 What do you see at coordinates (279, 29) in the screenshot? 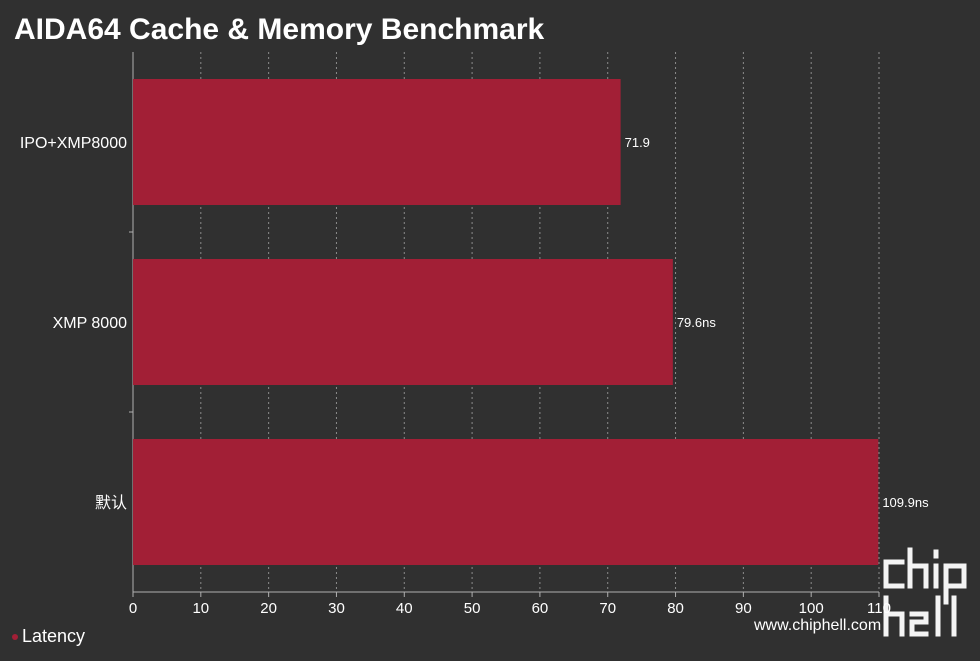
I see `chart-title: AIDA64 Cache & Memory Benchmark` at bounding box center [279, 29].